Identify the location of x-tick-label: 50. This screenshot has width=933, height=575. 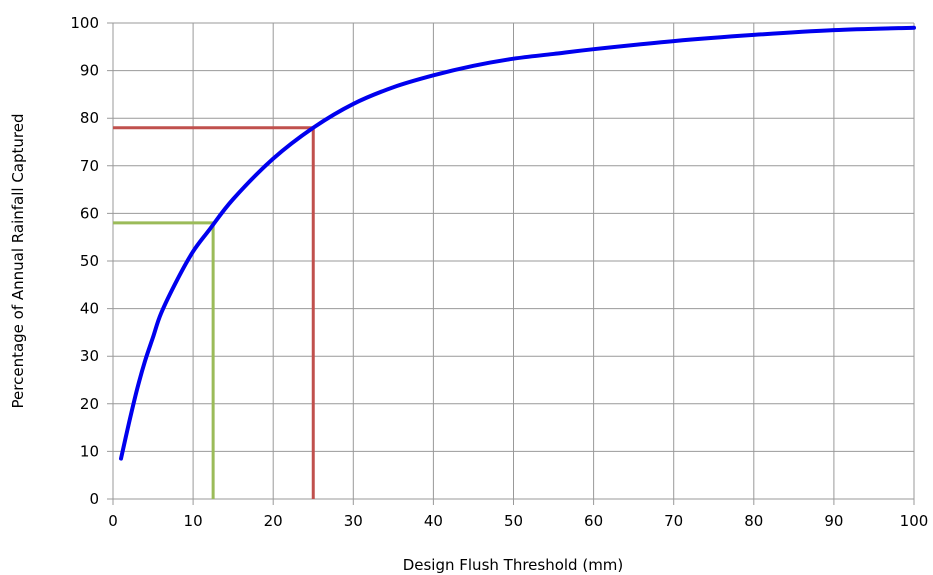
(513, 521).